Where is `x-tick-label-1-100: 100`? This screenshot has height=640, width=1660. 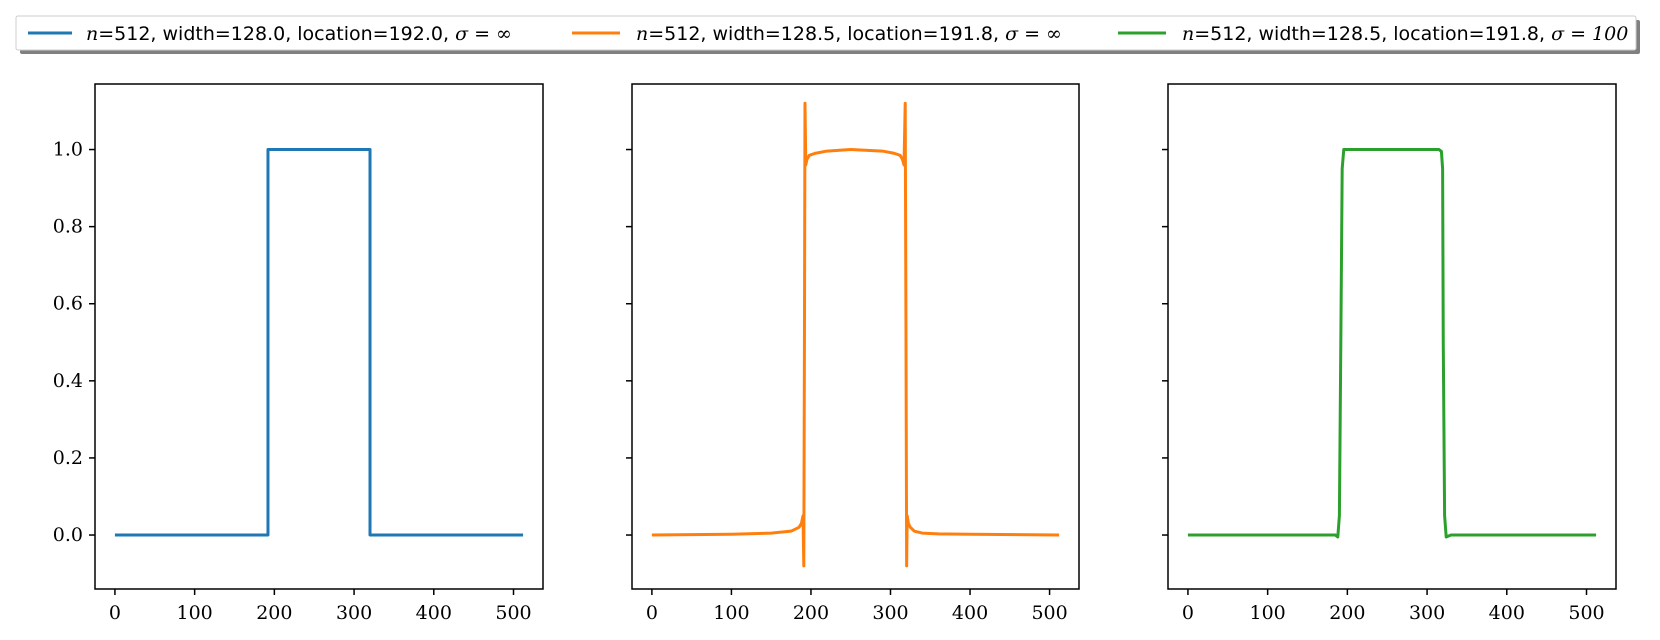
x-tick-label-1-100: 100 is located at coordinates (195, 613).